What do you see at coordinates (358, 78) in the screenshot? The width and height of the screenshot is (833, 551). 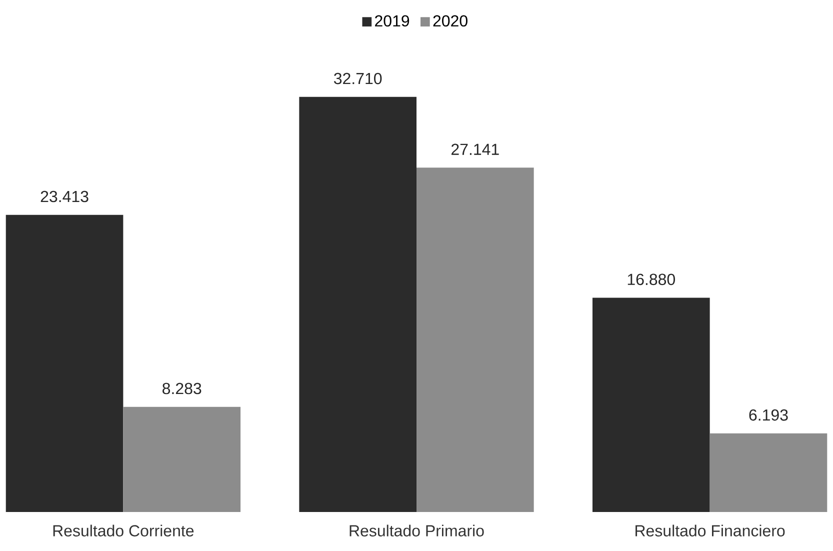 I see `data-label: 32.710` at bounding box center [358, 78].